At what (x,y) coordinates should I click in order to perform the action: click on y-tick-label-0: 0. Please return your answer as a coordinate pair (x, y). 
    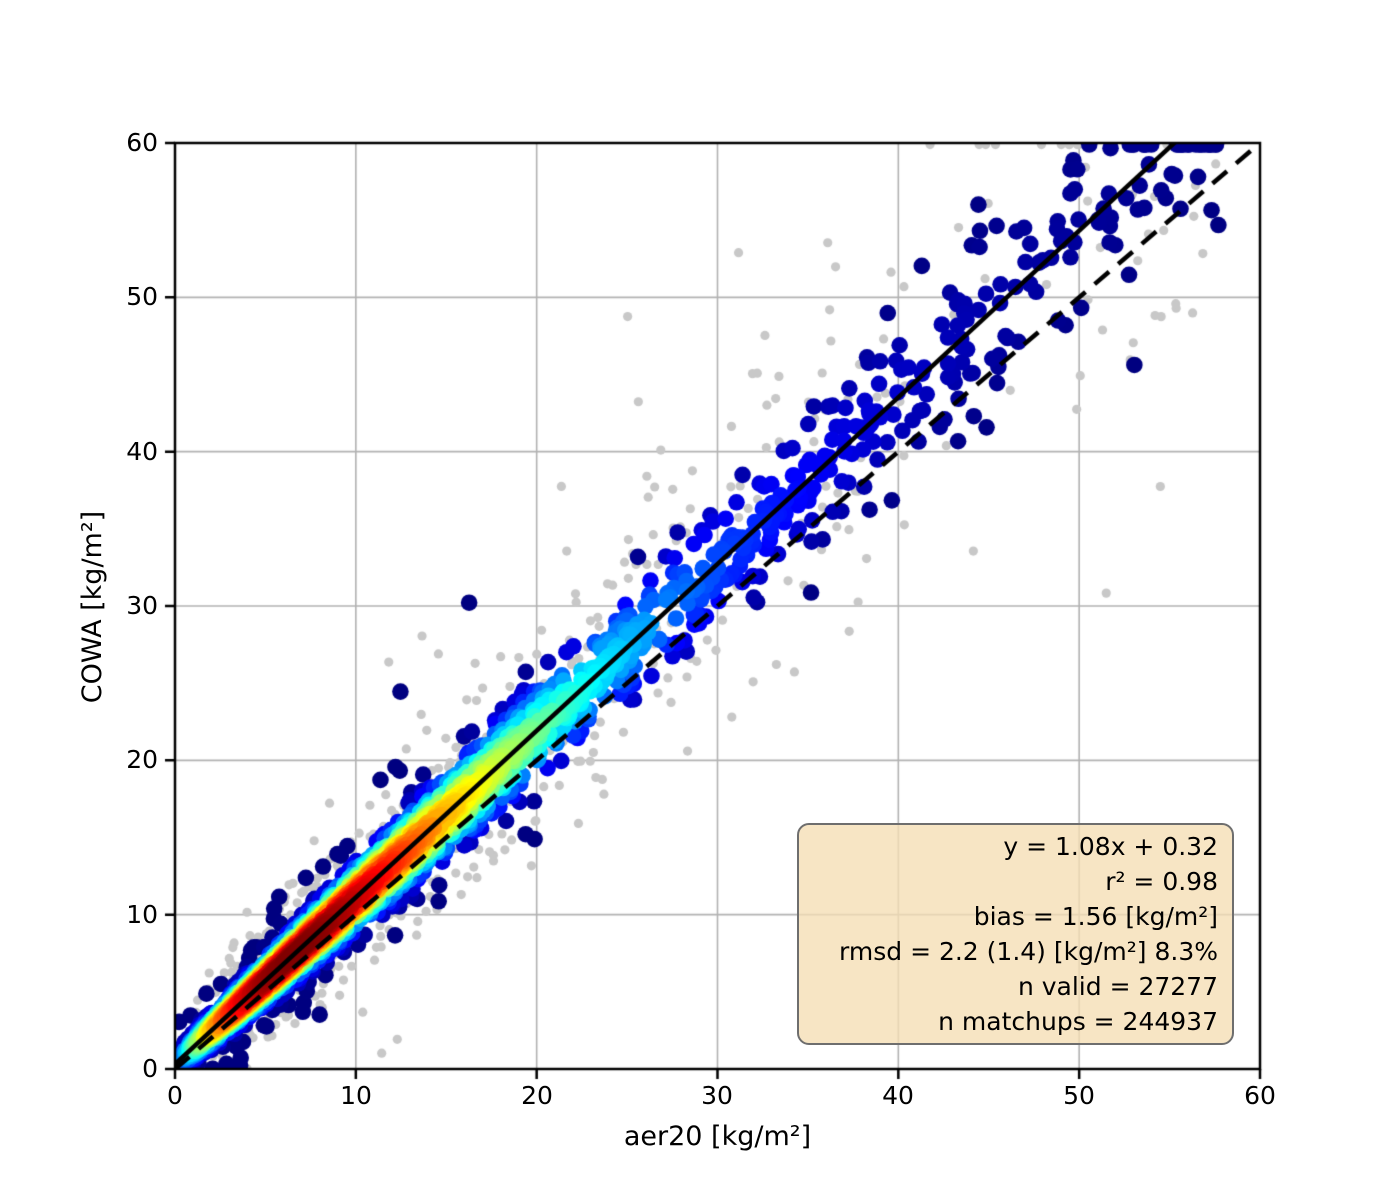
    Looking at the image, I should click on (150, 1068).